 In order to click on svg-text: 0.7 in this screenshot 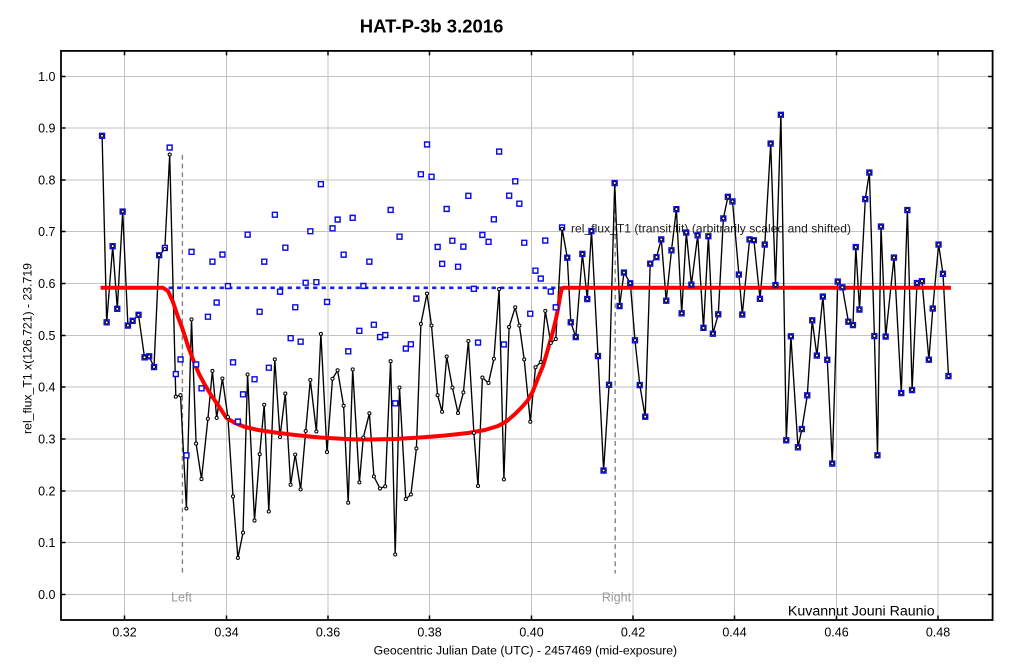, I will do `click(46, 232)`.